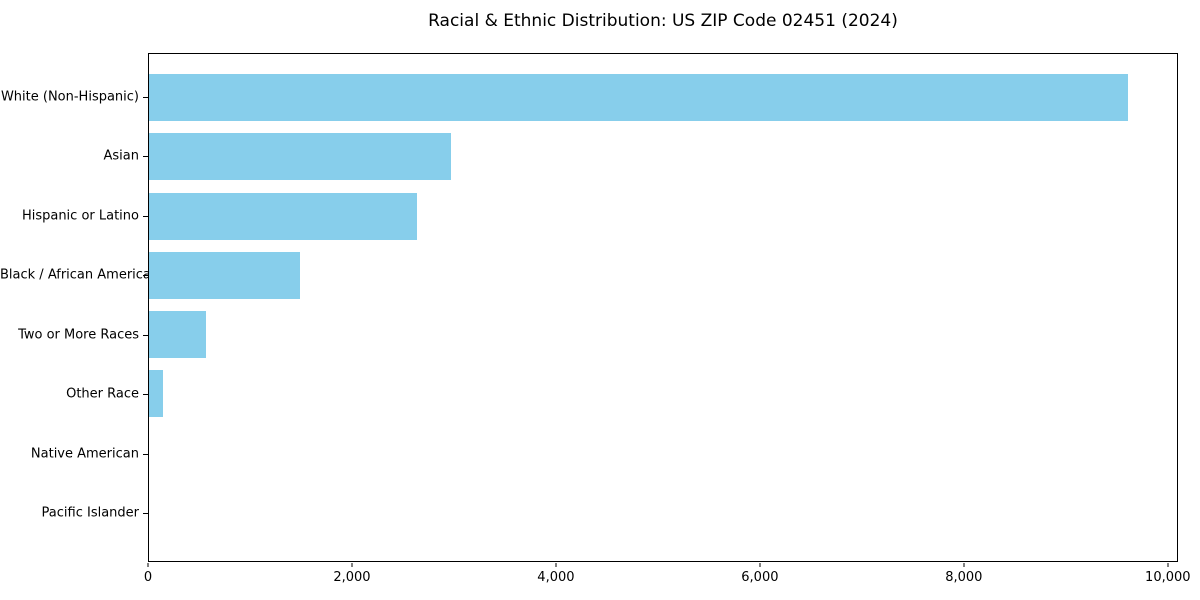 This screenshot has height=600, width=1200. I want to click on y-category-label: Black / African American, so click(80, 275).